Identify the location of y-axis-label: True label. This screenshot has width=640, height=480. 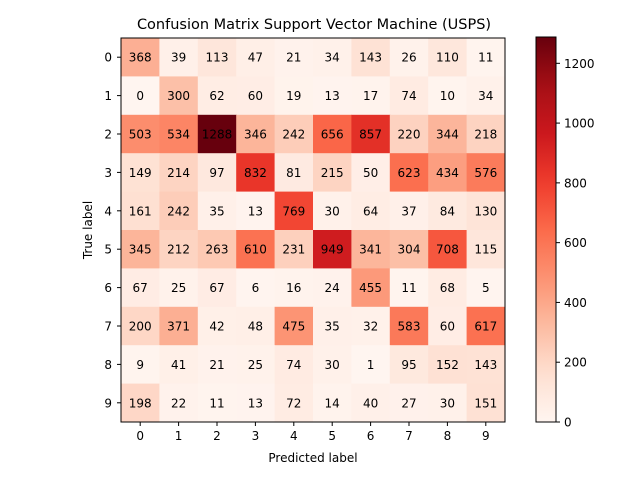
(88, 230).